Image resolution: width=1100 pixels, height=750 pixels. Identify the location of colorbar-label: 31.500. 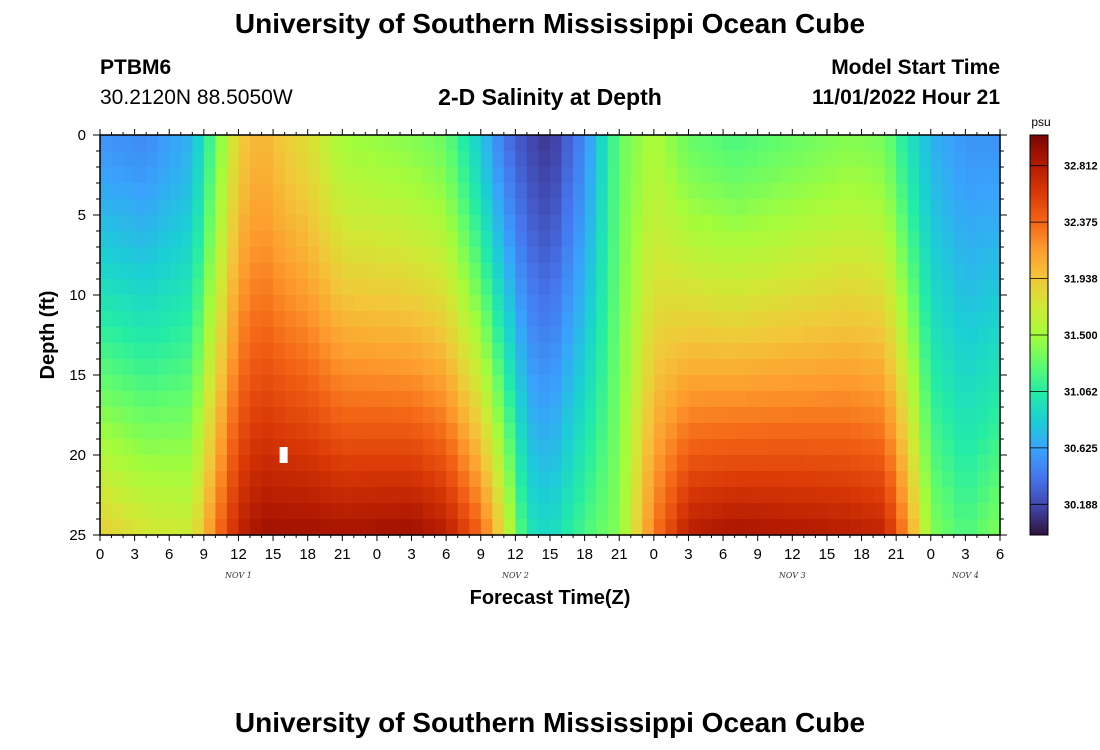
(1081, 336).